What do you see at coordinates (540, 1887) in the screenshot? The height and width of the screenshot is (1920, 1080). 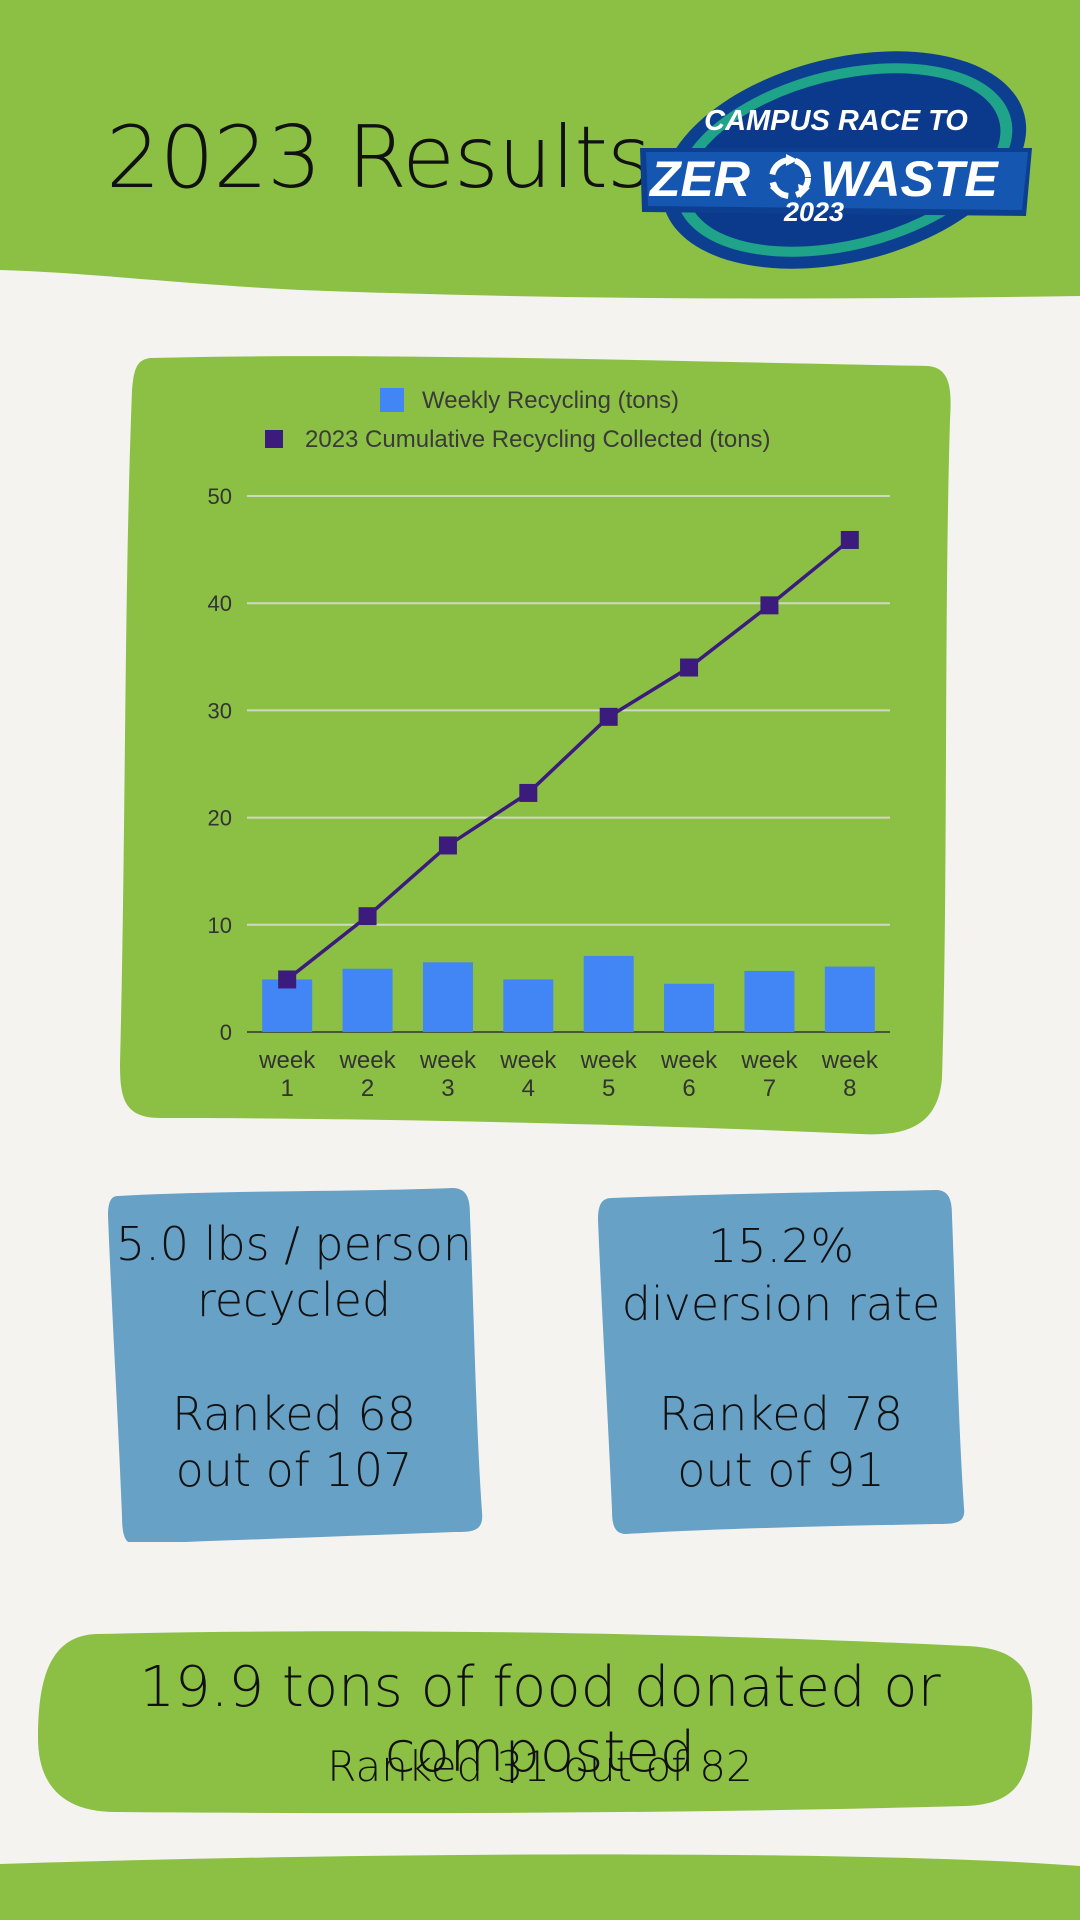 I see `footer-band` at bounding box center [540, 1887].